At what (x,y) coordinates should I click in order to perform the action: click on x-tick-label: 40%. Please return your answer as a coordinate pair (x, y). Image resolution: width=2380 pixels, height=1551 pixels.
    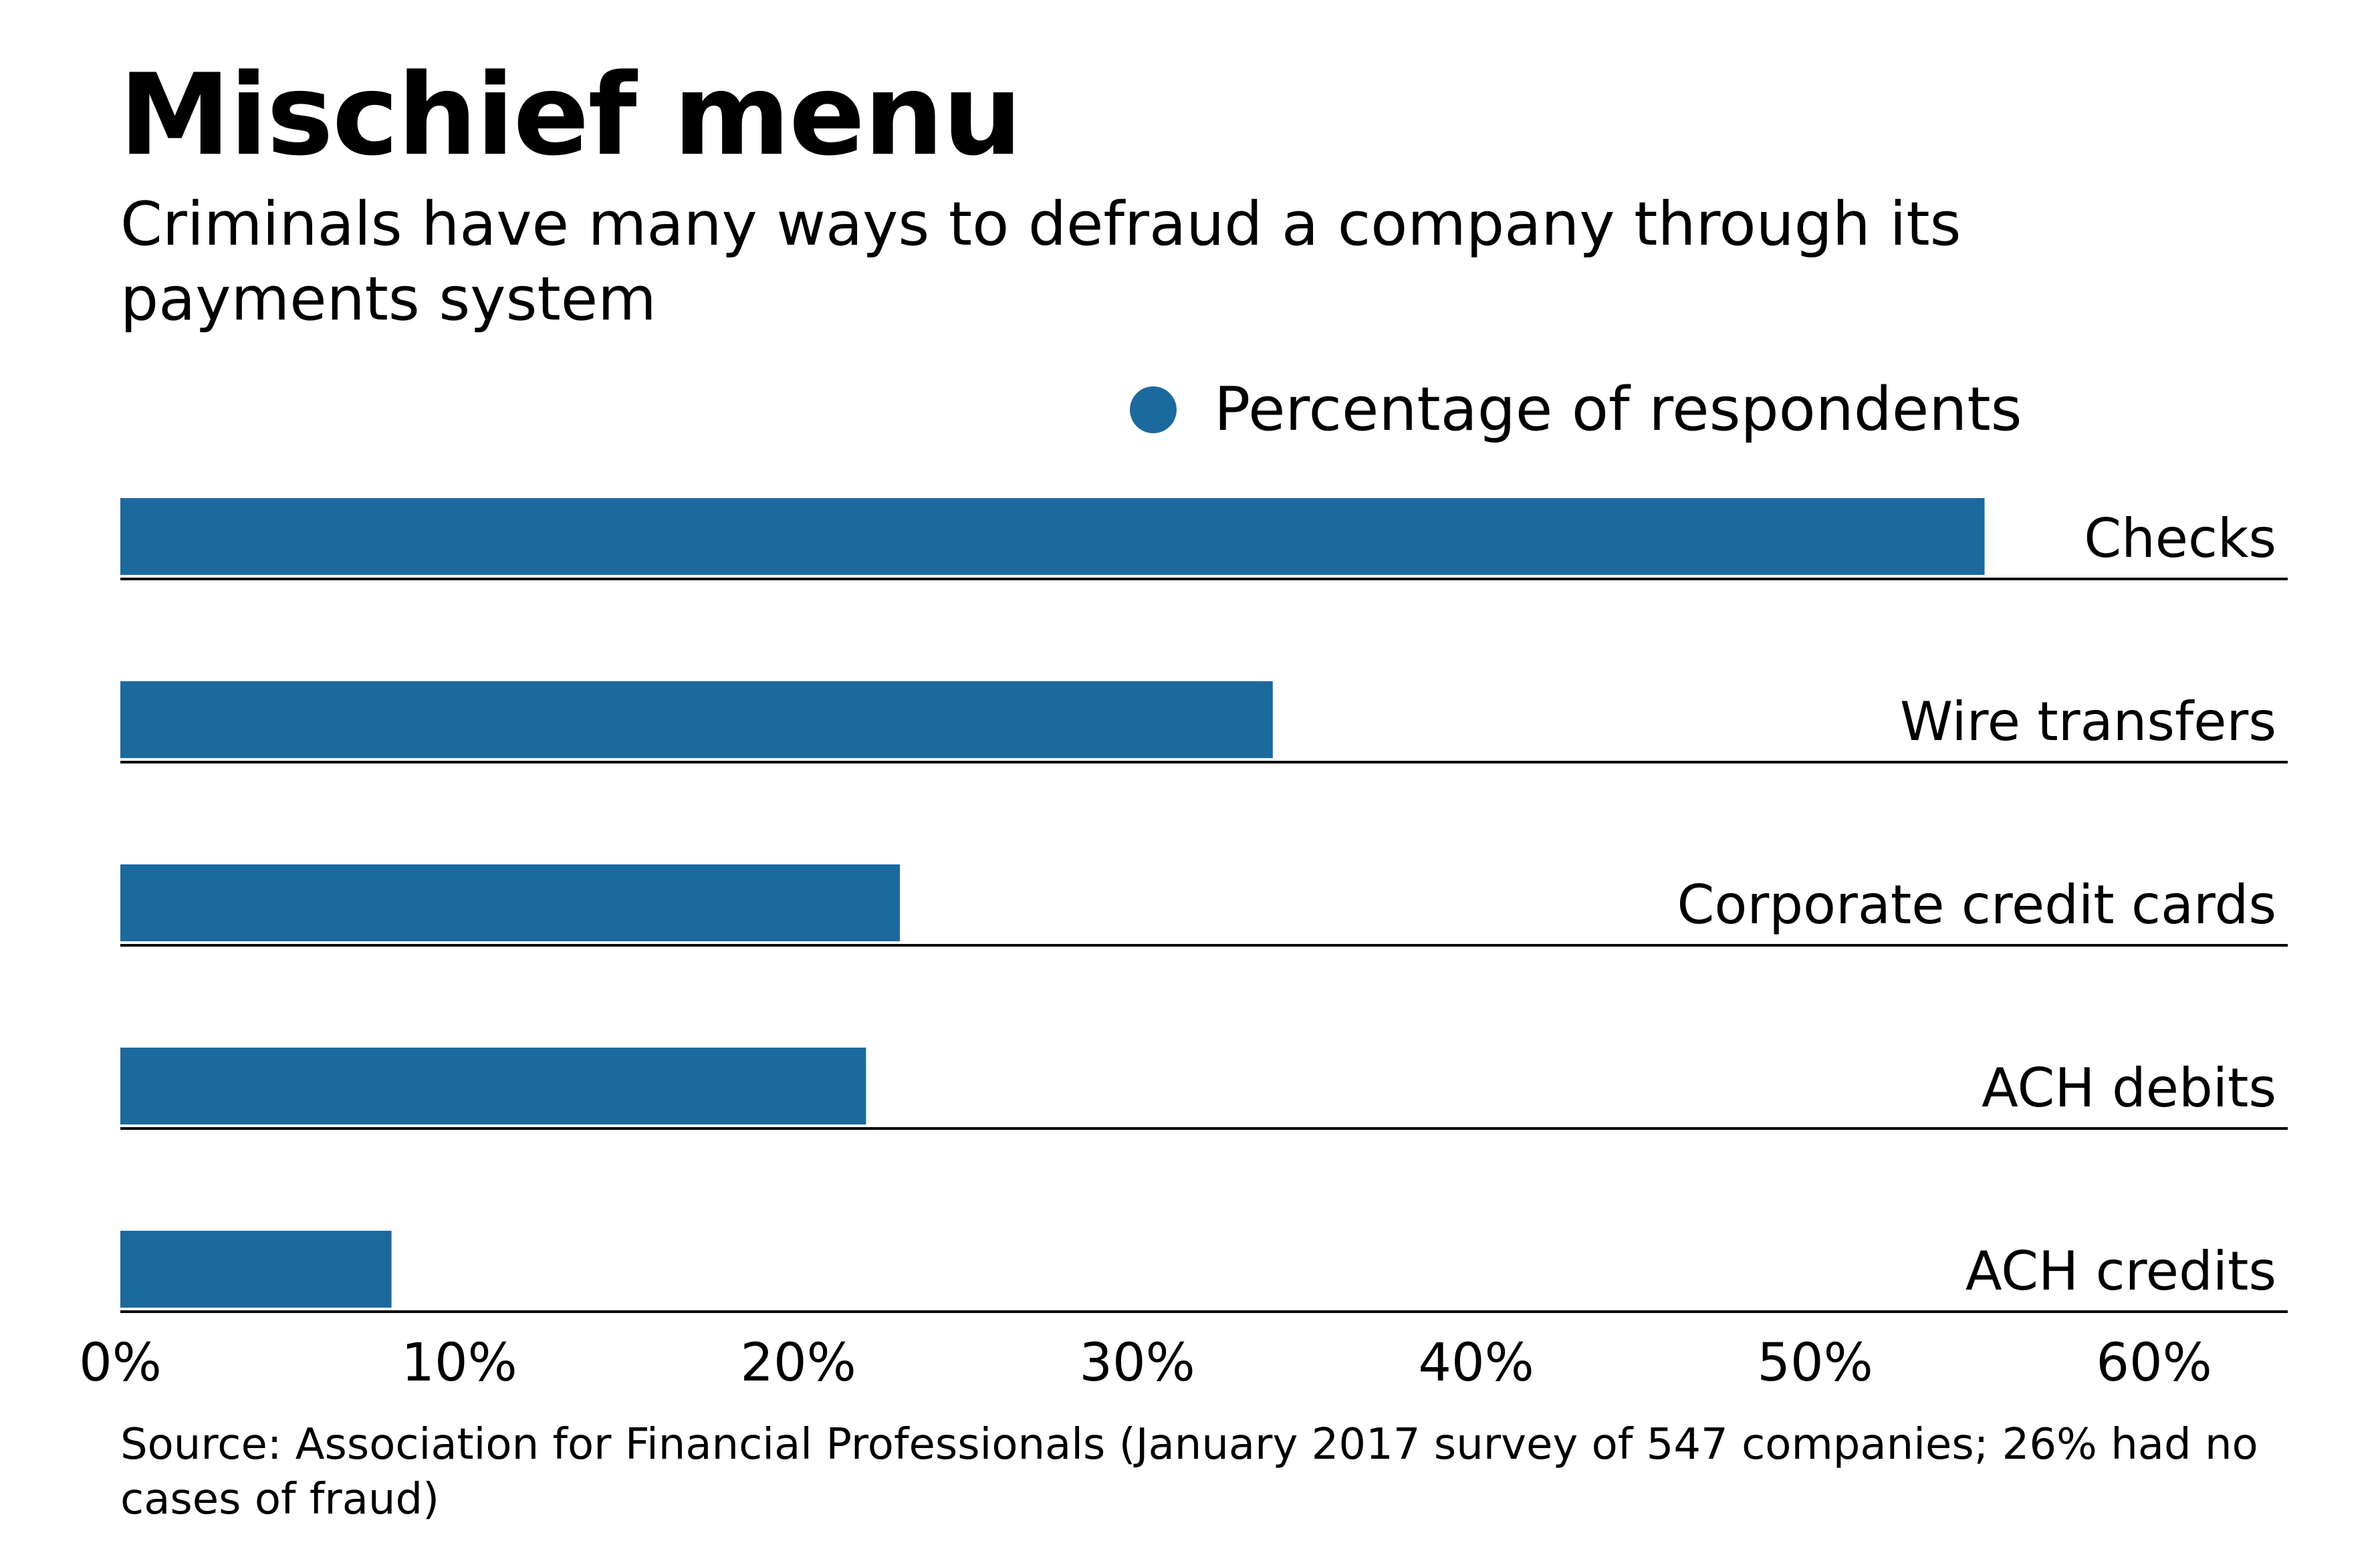
    Looking at the image, I should click on (1476, 1363).